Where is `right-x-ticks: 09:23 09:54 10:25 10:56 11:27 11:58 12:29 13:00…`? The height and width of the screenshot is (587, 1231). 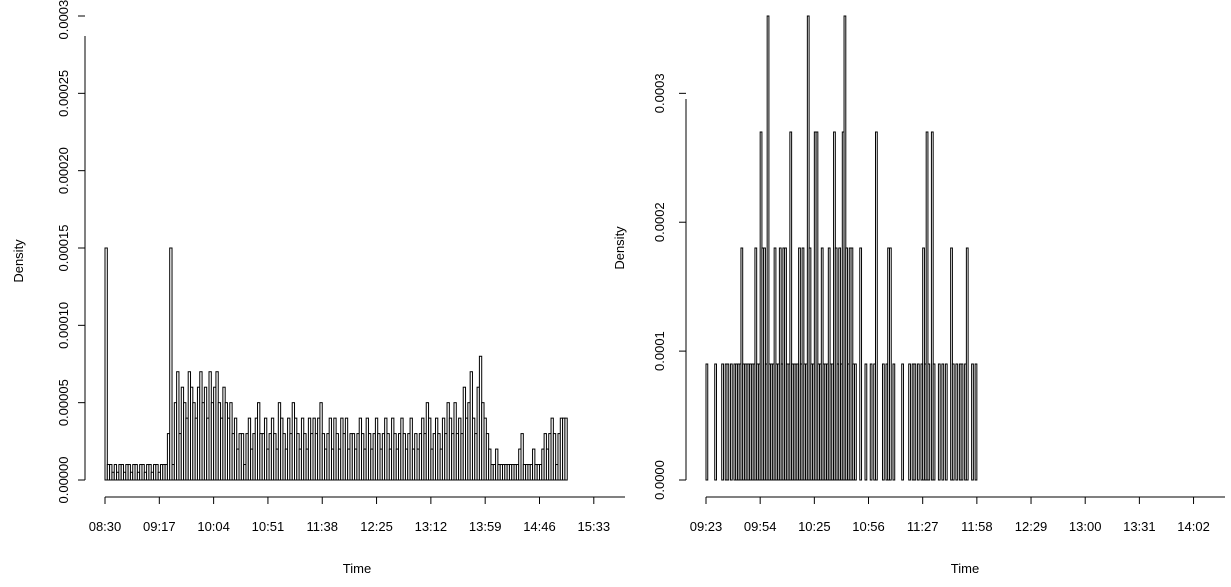 right-x-ticks: 09:23 09:54 10:25 10:56 11:27 11:58 12:29 13:00… is located at coordinates (950, 515).